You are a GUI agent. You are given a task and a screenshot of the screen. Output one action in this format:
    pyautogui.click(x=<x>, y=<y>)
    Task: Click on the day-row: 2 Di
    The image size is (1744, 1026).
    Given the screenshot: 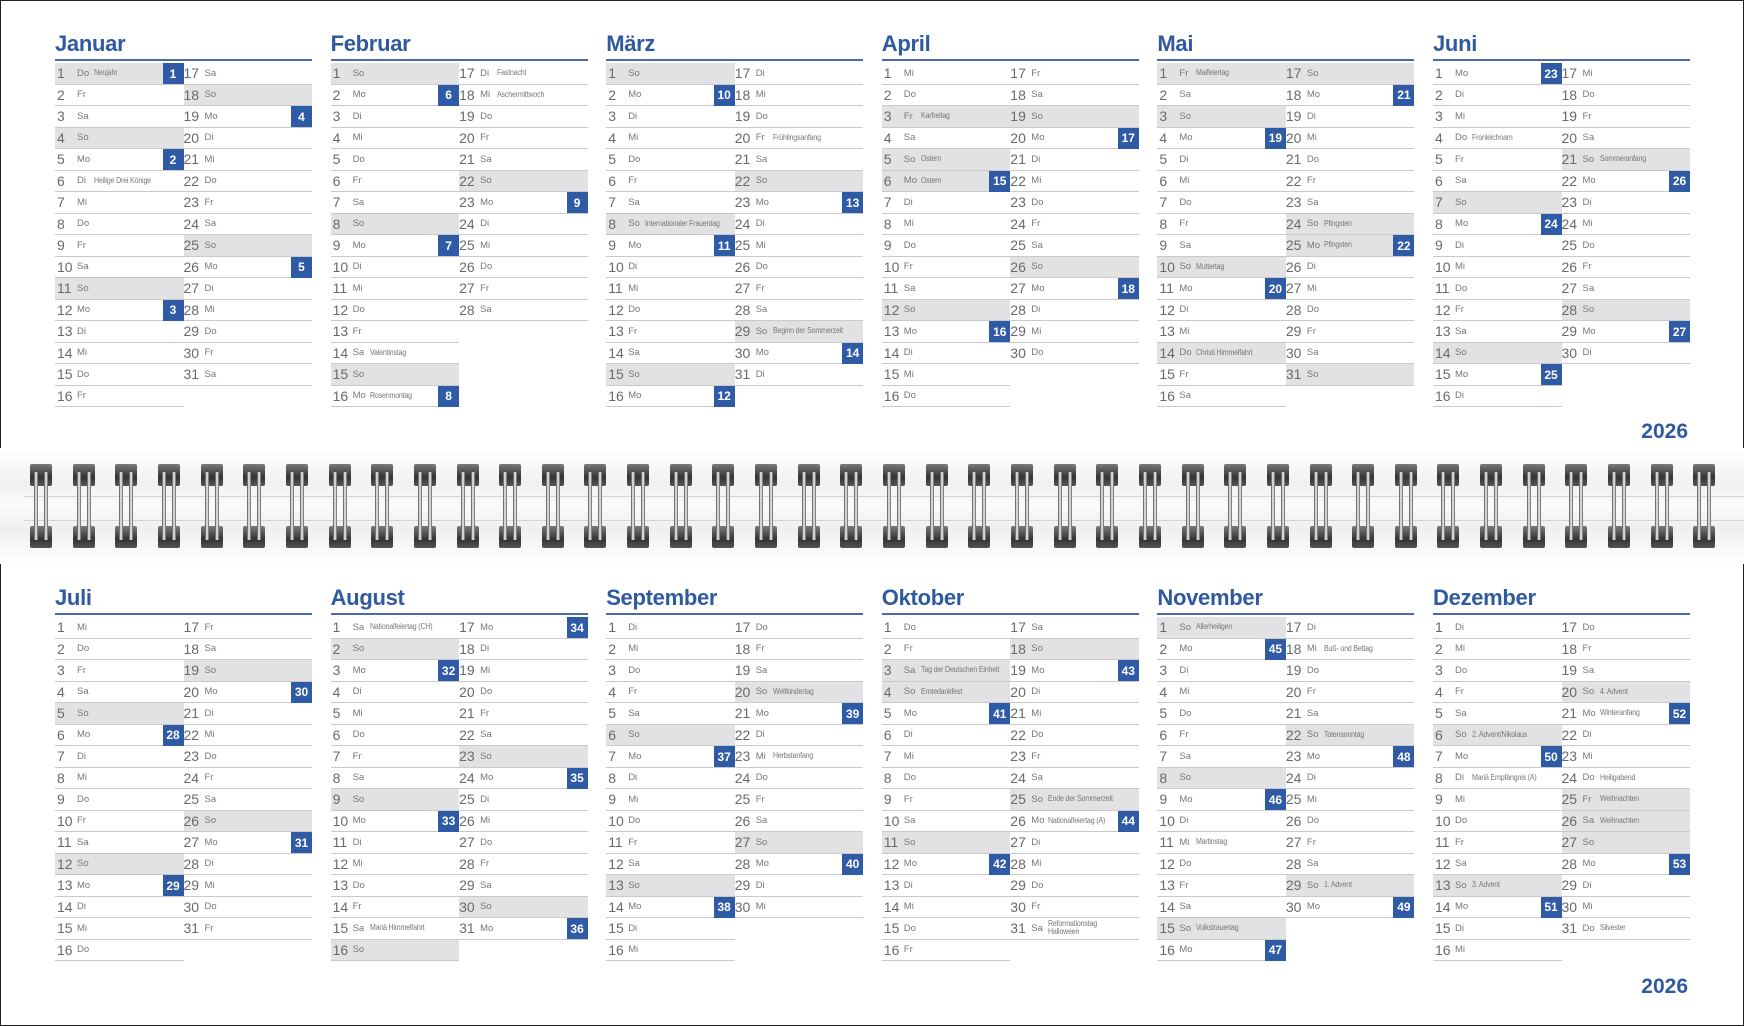 What is the action you would take?
    pyautogui.click(x=1497, y=95)
    